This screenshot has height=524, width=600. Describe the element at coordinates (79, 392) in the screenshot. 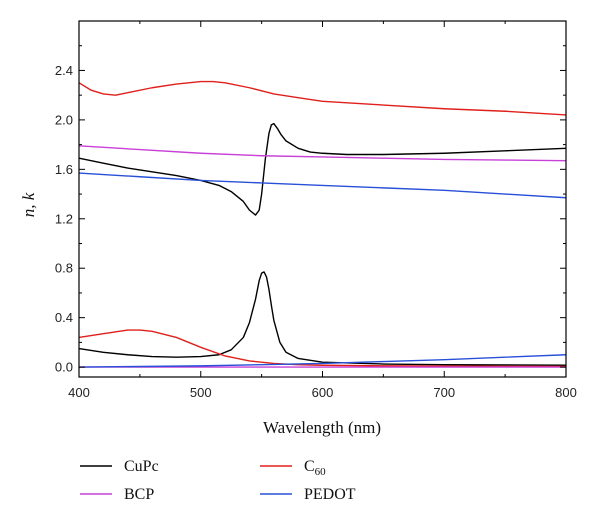

I see `x-tick-label: 400` at that location.